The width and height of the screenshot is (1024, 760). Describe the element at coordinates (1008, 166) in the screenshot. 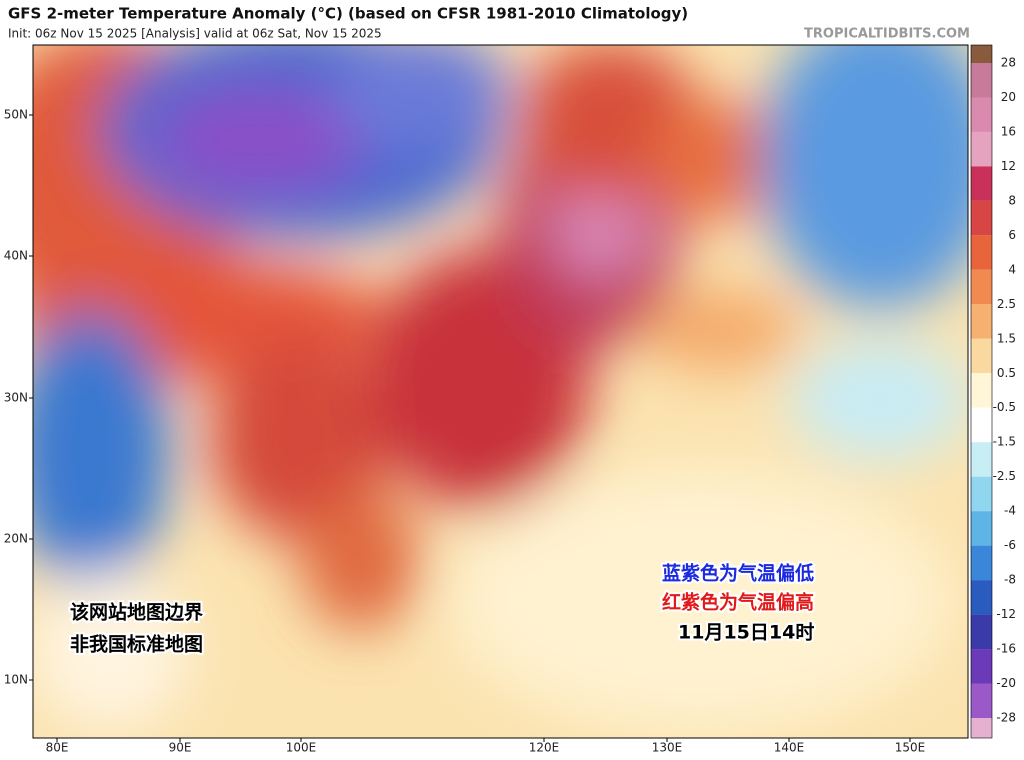

I see `colorbar-label: 12` at that location.